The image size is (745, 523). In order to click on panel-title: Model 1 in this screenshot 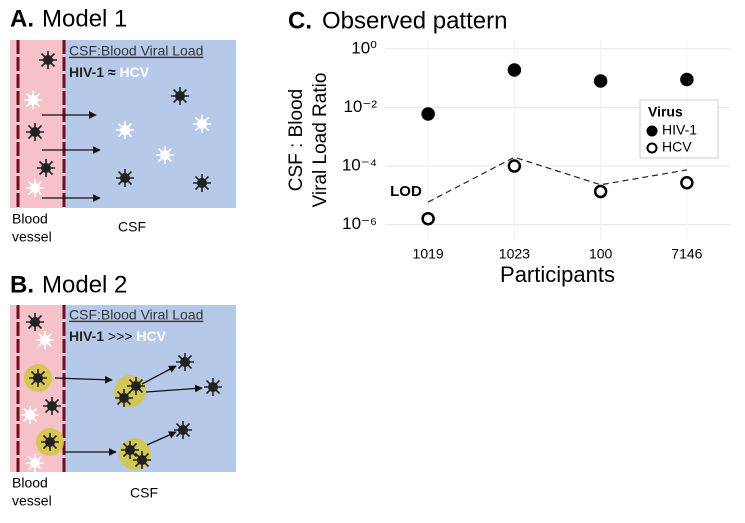, I will do `click(84, 18)`.